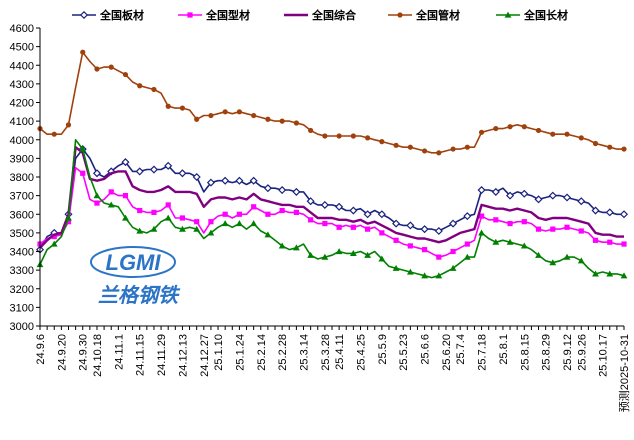 This screenshot has height=440, width=634. Describe the element at coordinates (240, 352) in the screenshot. I see `x-tick-label: 25.1.24` at that location.